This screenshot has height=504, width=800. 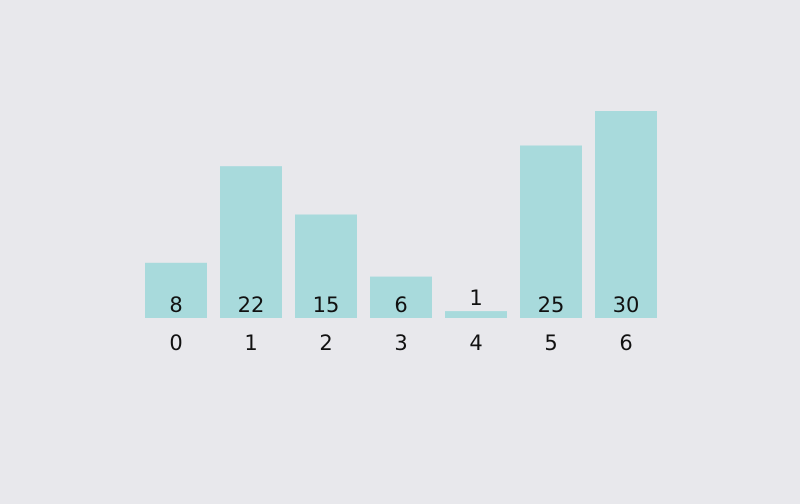 What do you see at coordinates (175, 343) in the screenshot?
I see `x-tick-label-0: 0` at bounding box center [175, 343].